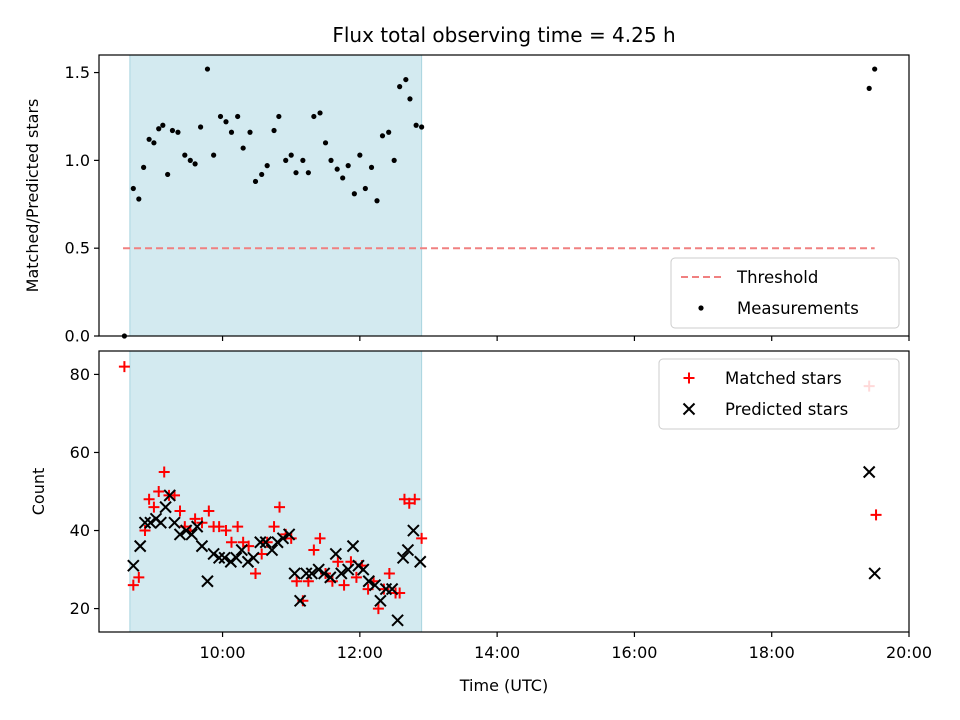 Image resolution: width=960 pixels, height=720 pixels. I want to click on x-tick-label: 18:00, so click(772, 652).